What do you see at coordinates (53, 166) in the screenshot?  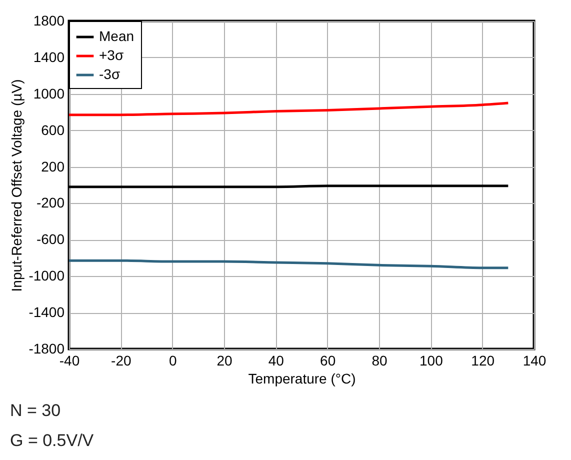 I see `y-tick-label: 200` at bounding box center [53, 166].